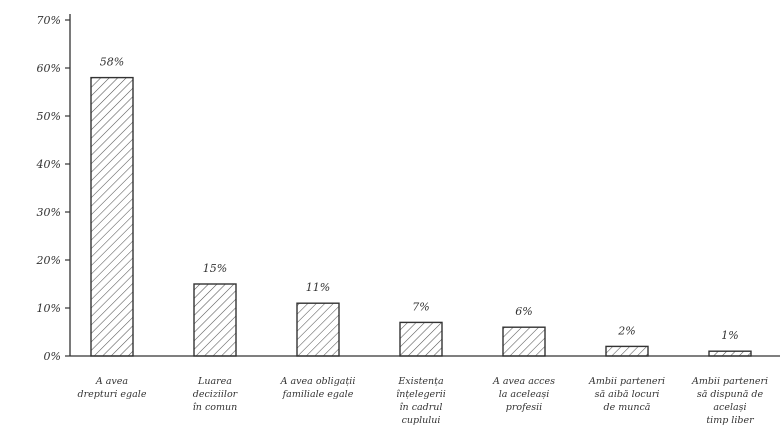 Image resolution: width=783 pixels, height=448 pixels. What do you see at coordinates (524, 407) in the screenshot?
I see `category-label-line: profesii` at bounding box center [524, 407].